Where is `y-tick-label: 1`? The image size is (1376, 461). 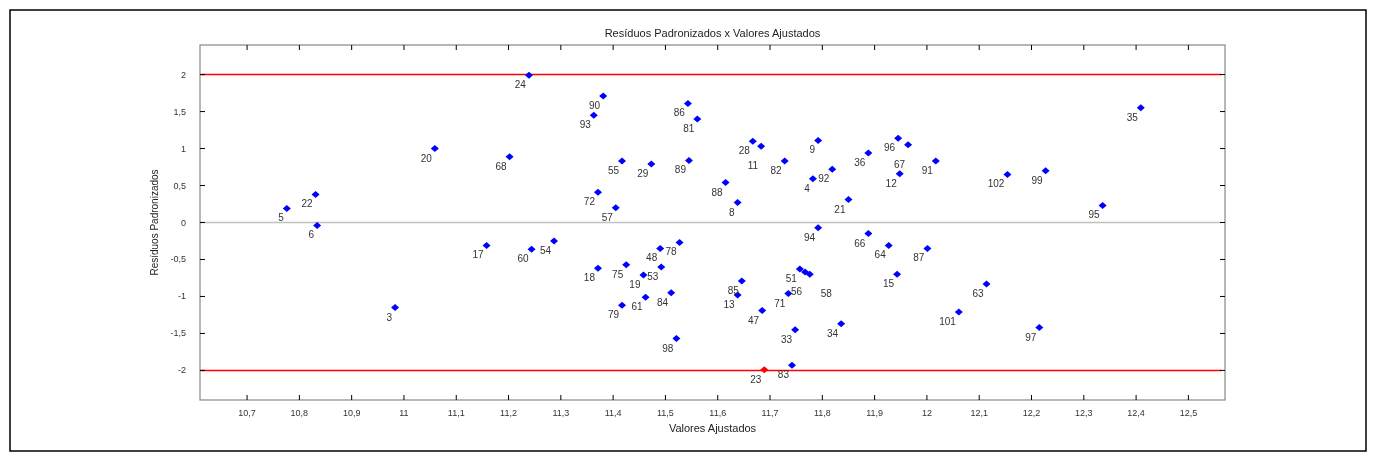 y-tick-label: 1 is located at coordinates (183, 148).